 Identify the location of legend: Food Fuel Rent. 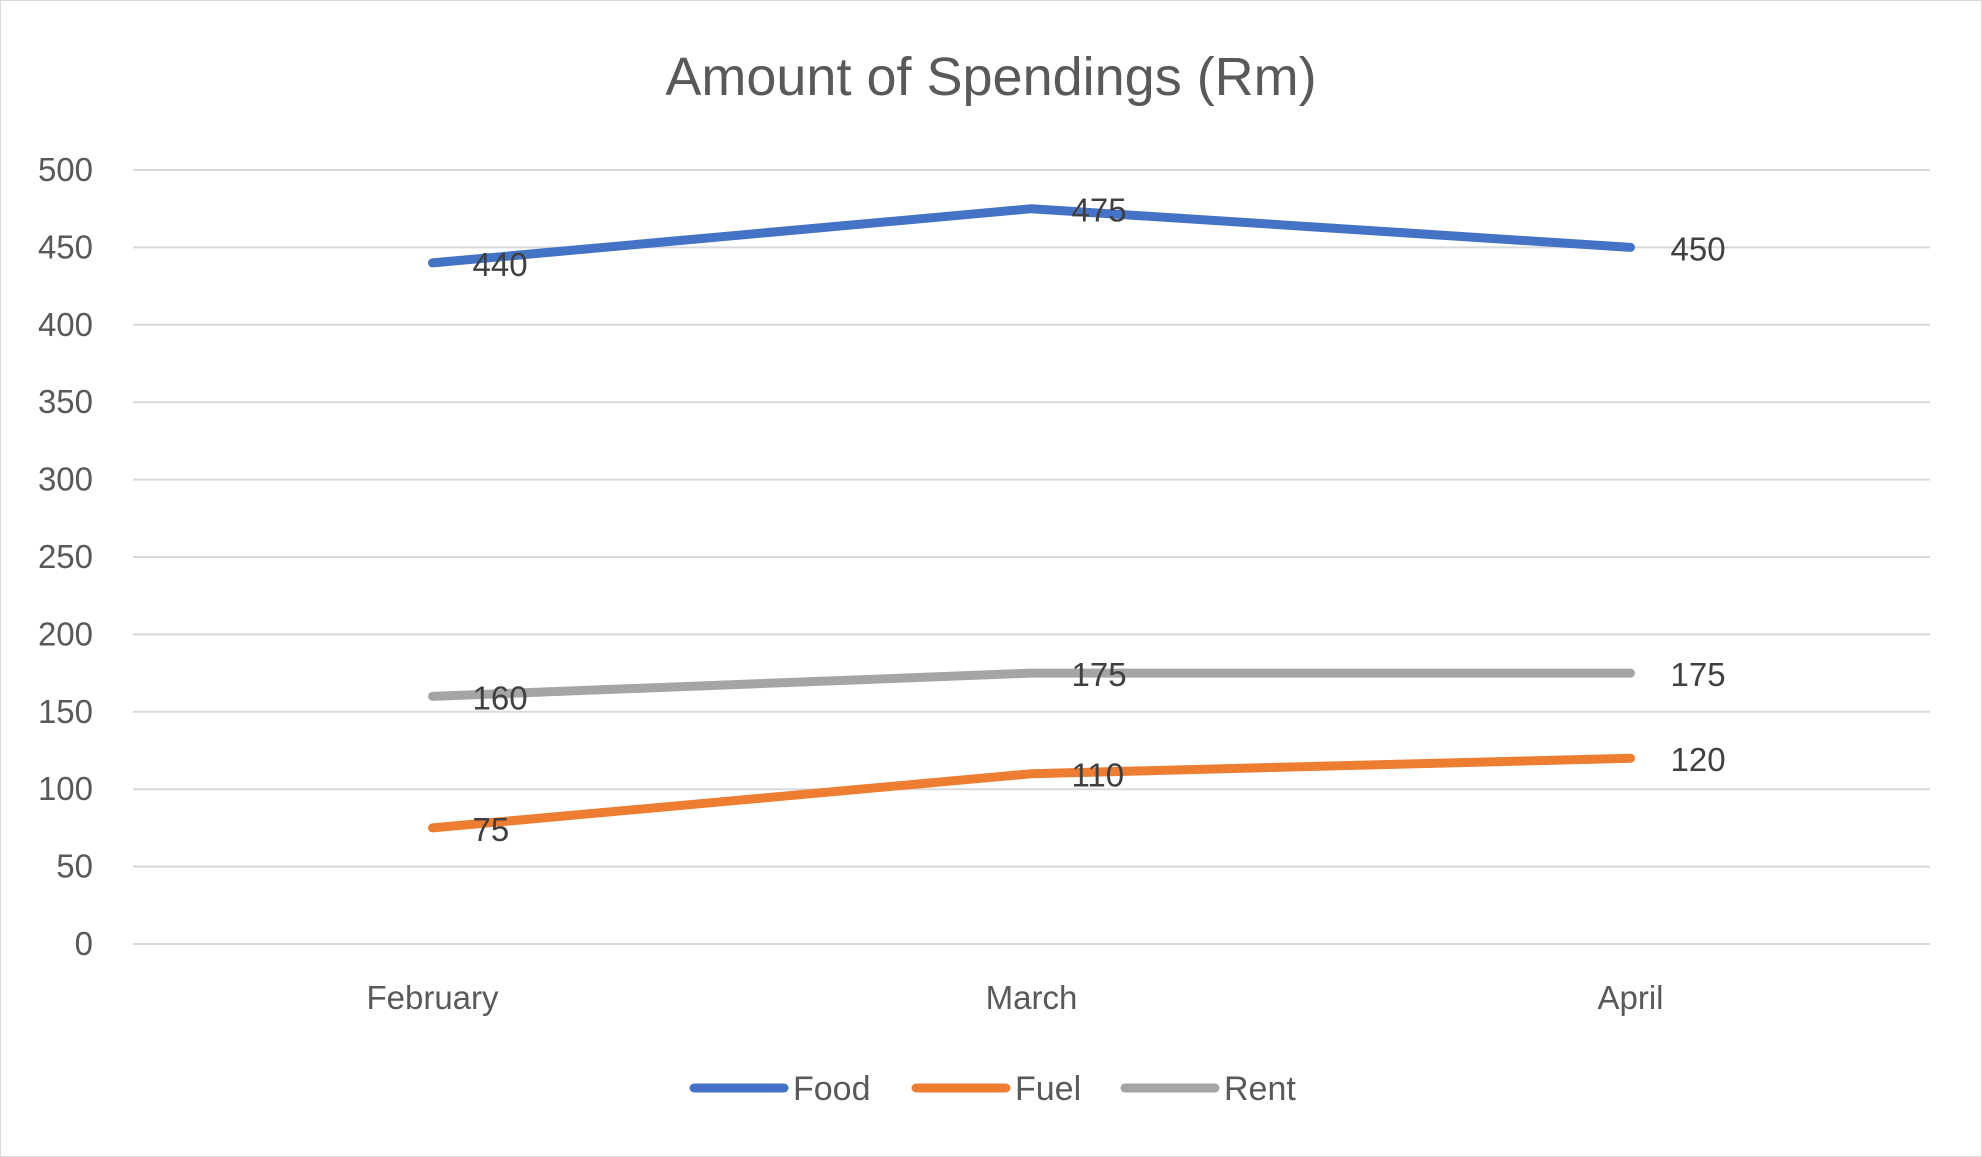
(992, 1089).